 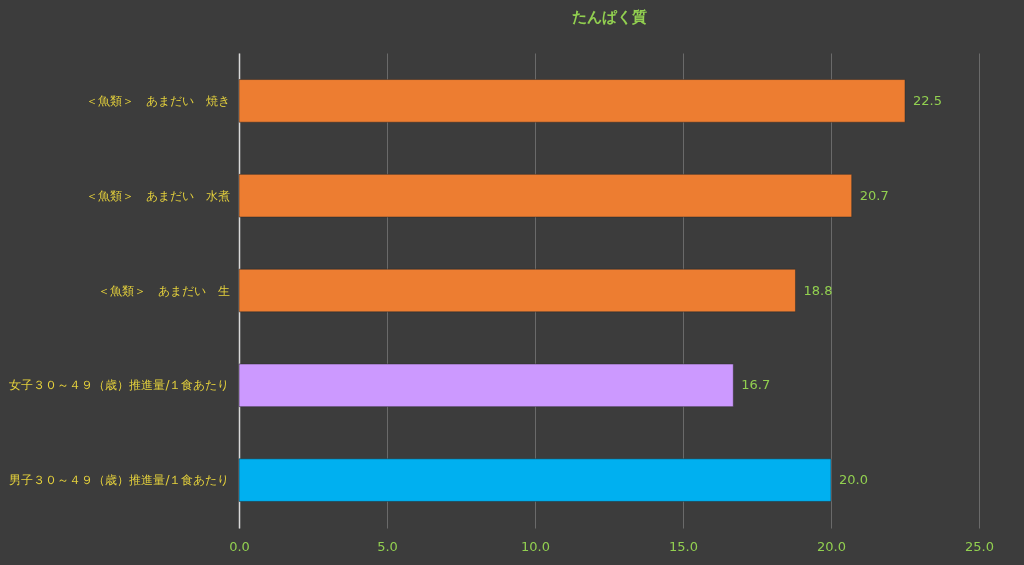 What do you see at coordinates (979, 546) in the screenshot?
I see `x-tick-label: 25.0` at bounding box center [979, 546].